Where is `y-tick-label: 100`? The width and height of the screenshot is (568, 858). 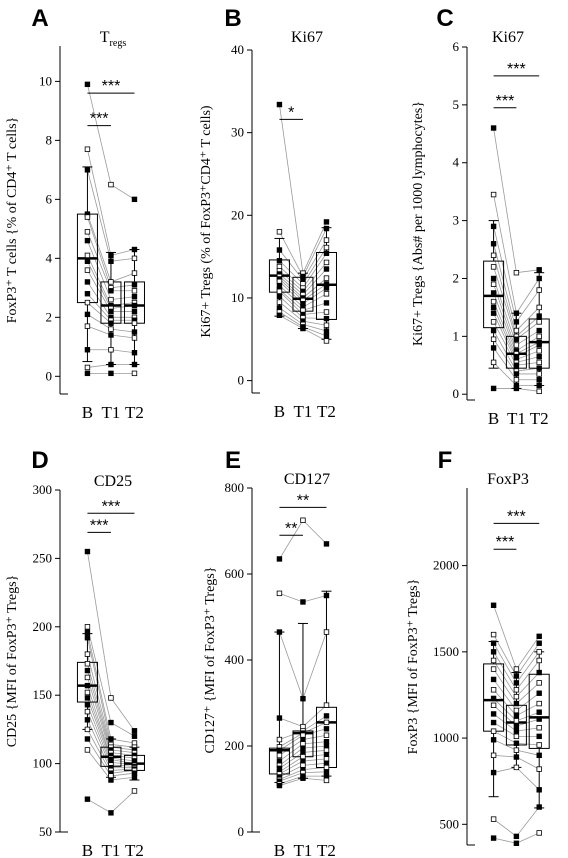
y-tick-label: 100 is located at coordinates (43, 763).